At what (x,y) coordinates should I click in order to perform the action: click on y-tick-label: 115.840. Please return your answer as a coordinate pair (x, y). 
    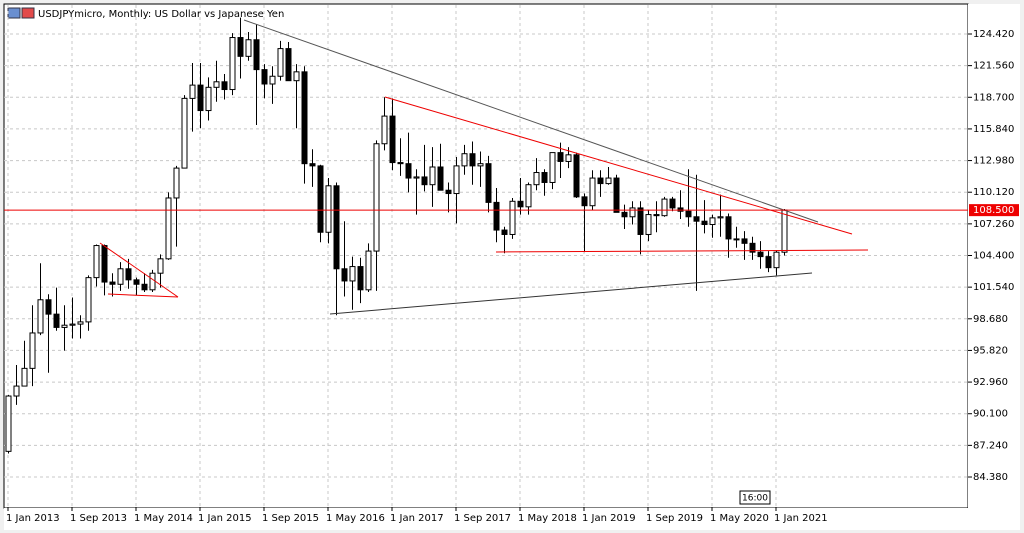
    Looking at the image, I should click on (993, 129).